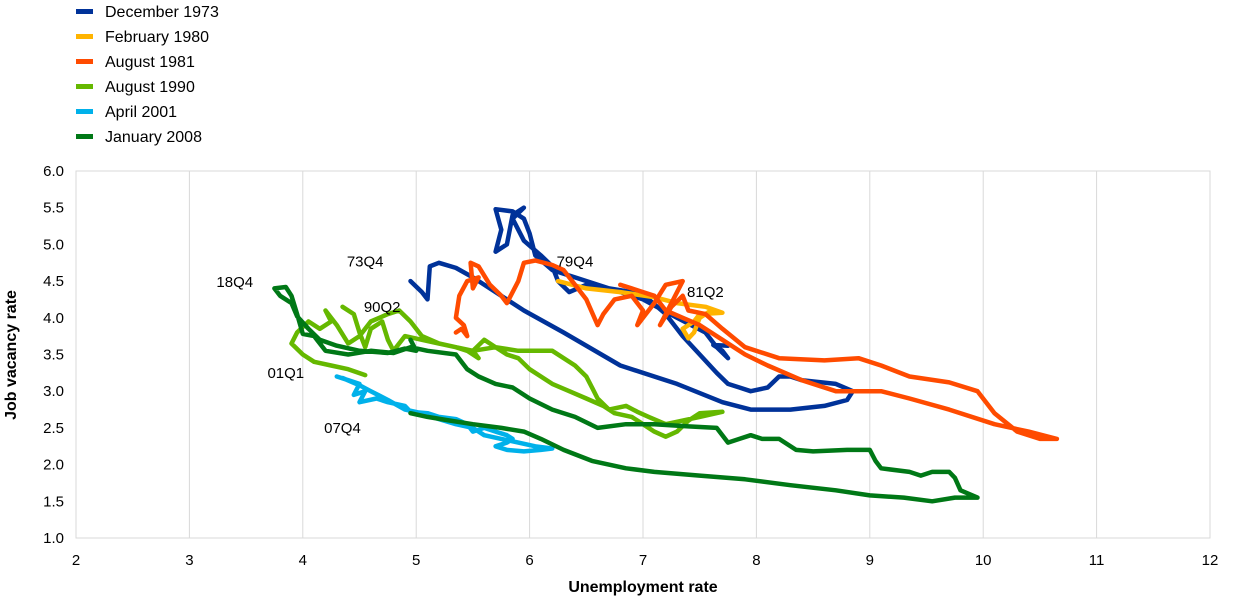  I want to click on annotation-label: 01Q1, so click(285, 373).